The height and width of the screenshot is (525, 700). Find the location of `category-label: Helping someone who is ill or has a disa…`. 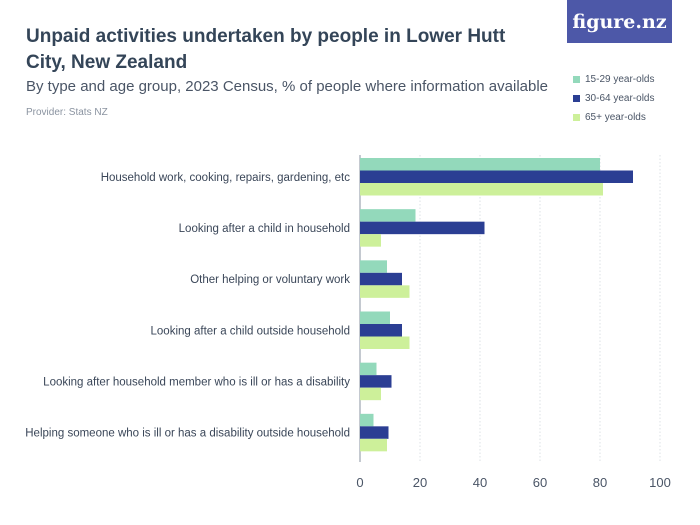

category-label: Helping someone who is ill or has a disa… is located at coordinates (187, 434).